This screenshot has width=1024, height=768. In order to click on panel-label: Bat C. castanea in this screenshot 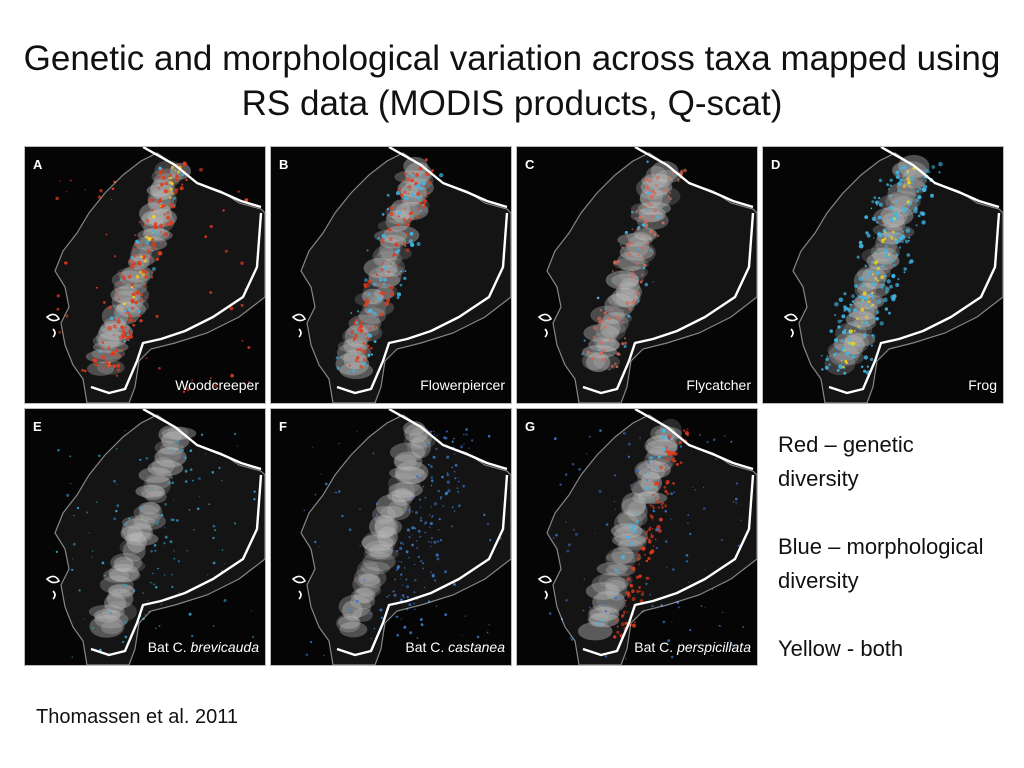, I will do `click(455, 647)`.